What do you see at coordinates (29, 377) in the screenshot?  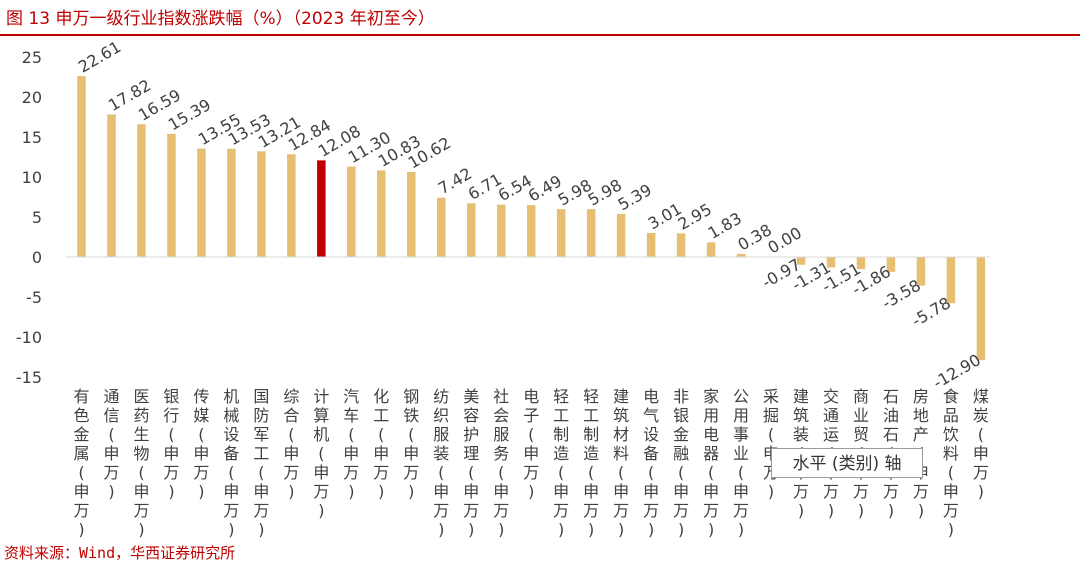 I see `y-tick-label: -15` at bounding box center [29, 377].